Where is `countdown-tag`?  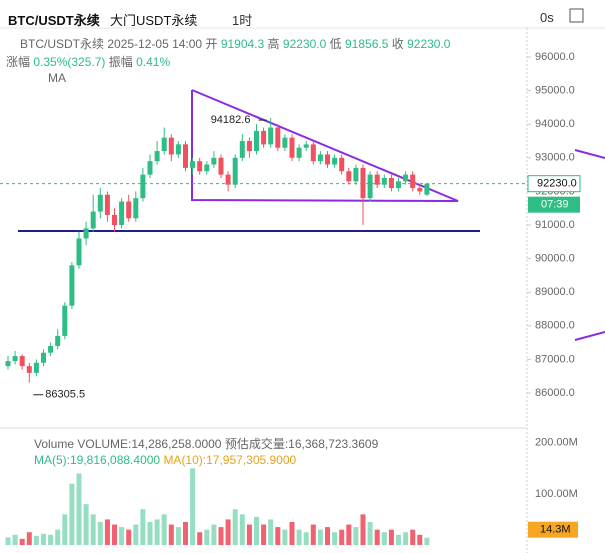 countdown-tag is located at coordinates (554, 204).